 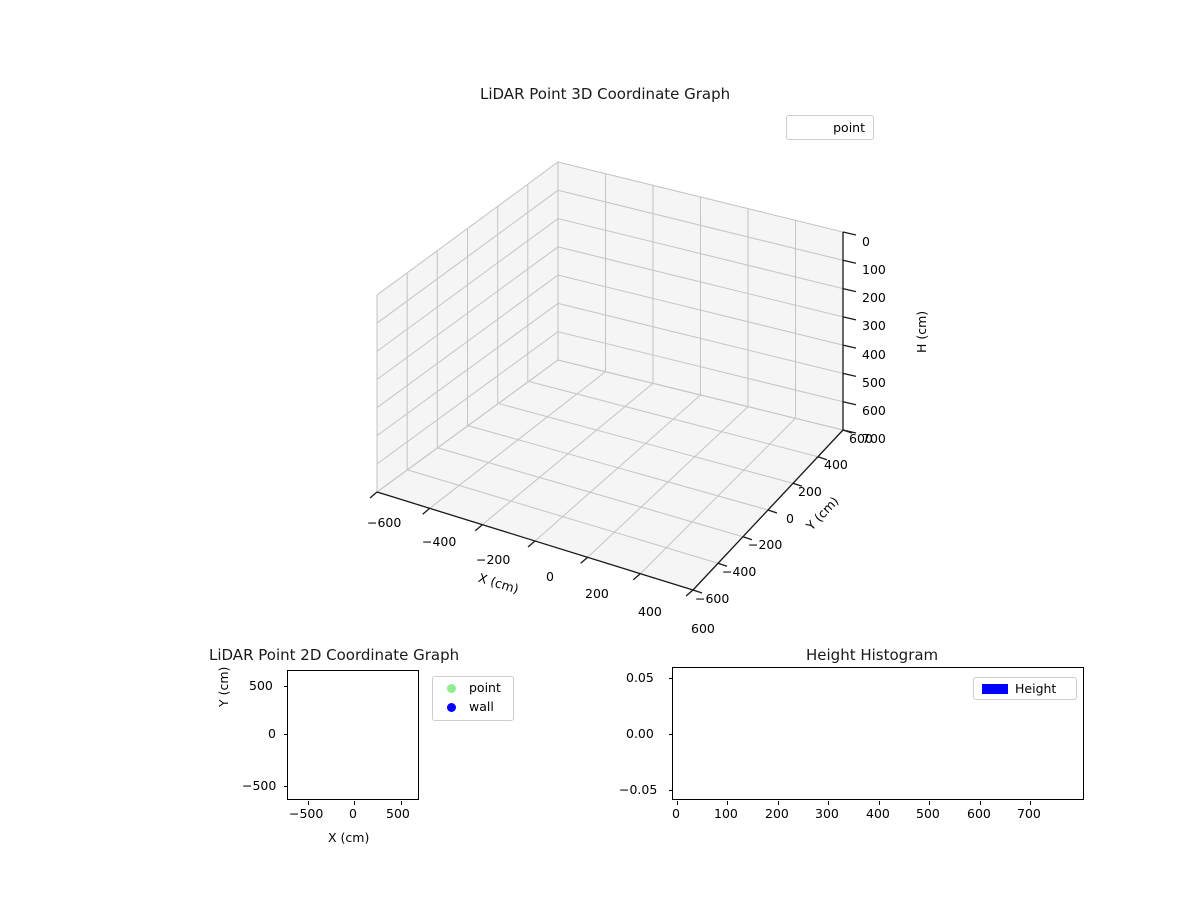 I want to click on chart-2d-axes, so click(x=351, y=737).